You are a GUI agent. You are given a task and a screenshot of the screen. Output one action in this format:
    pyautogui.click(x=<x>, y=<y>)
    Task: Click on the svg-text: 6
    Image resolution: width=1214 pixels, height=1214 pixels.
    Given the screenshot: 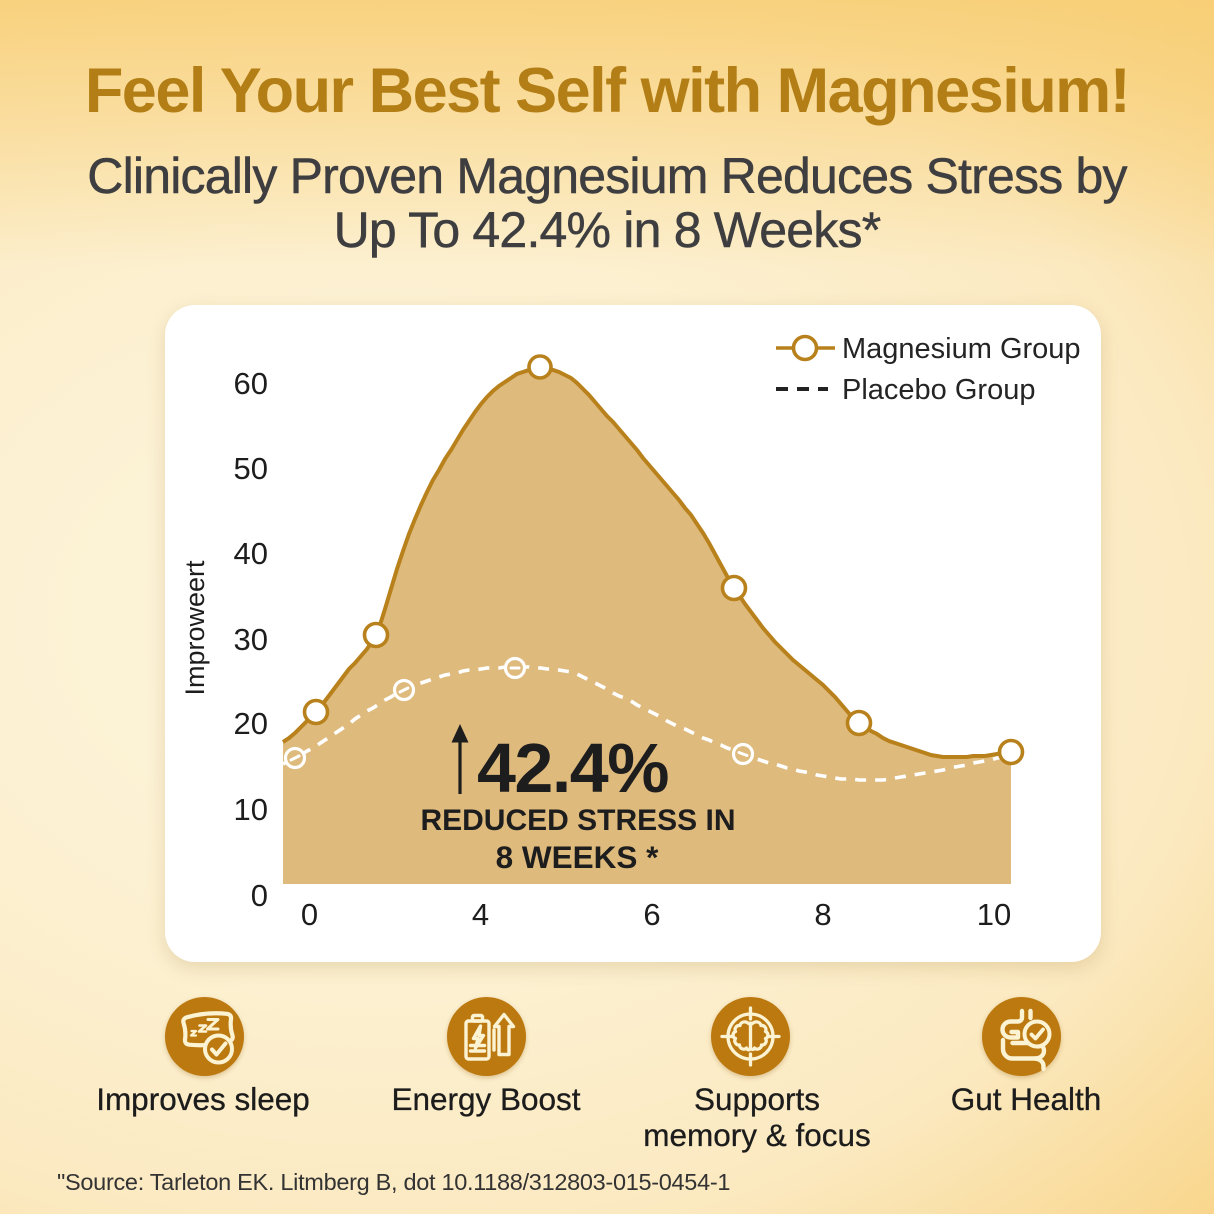 What is the action you would take?
    pyautogui.click(x=651, y=914)
    